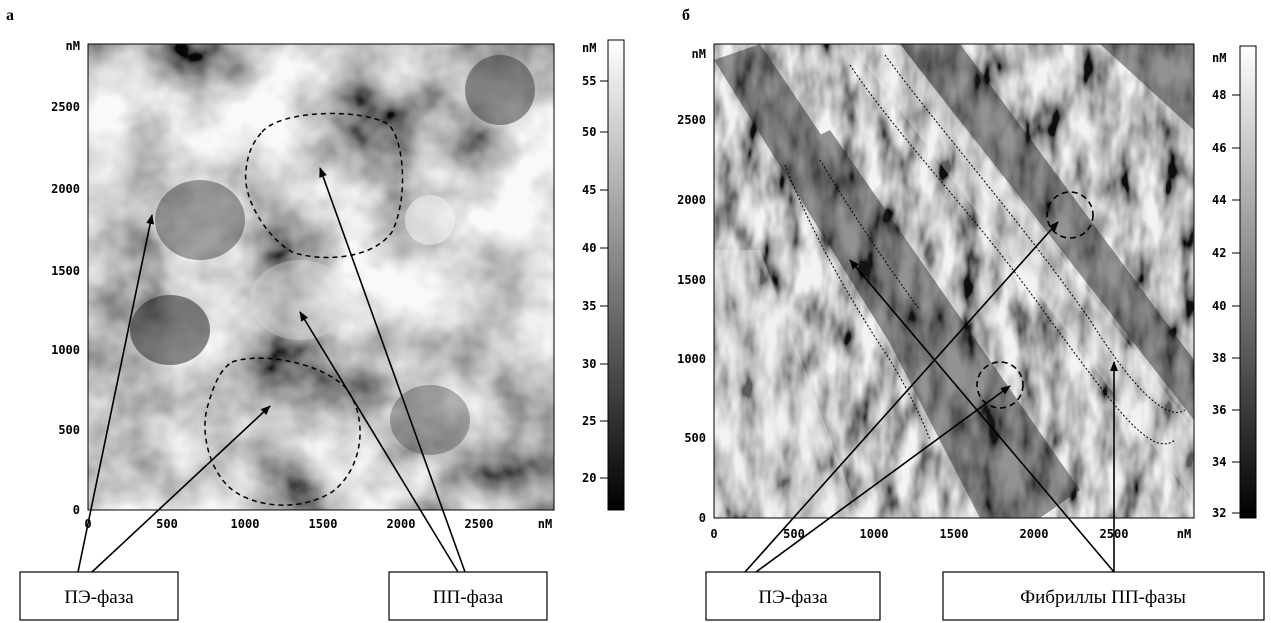 Image resolution: width=1271 pixels, height=623 pixels. Describe the element at coordinates (589, 364) in the screenshot. I see `scale-tick-label: 30` at that location.